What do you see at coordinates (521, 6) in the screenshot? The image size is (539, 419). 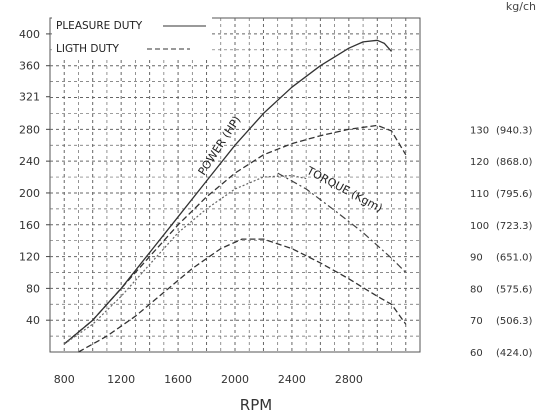 I see `corner-label: kg/ch` at bounding box center [521, 6].